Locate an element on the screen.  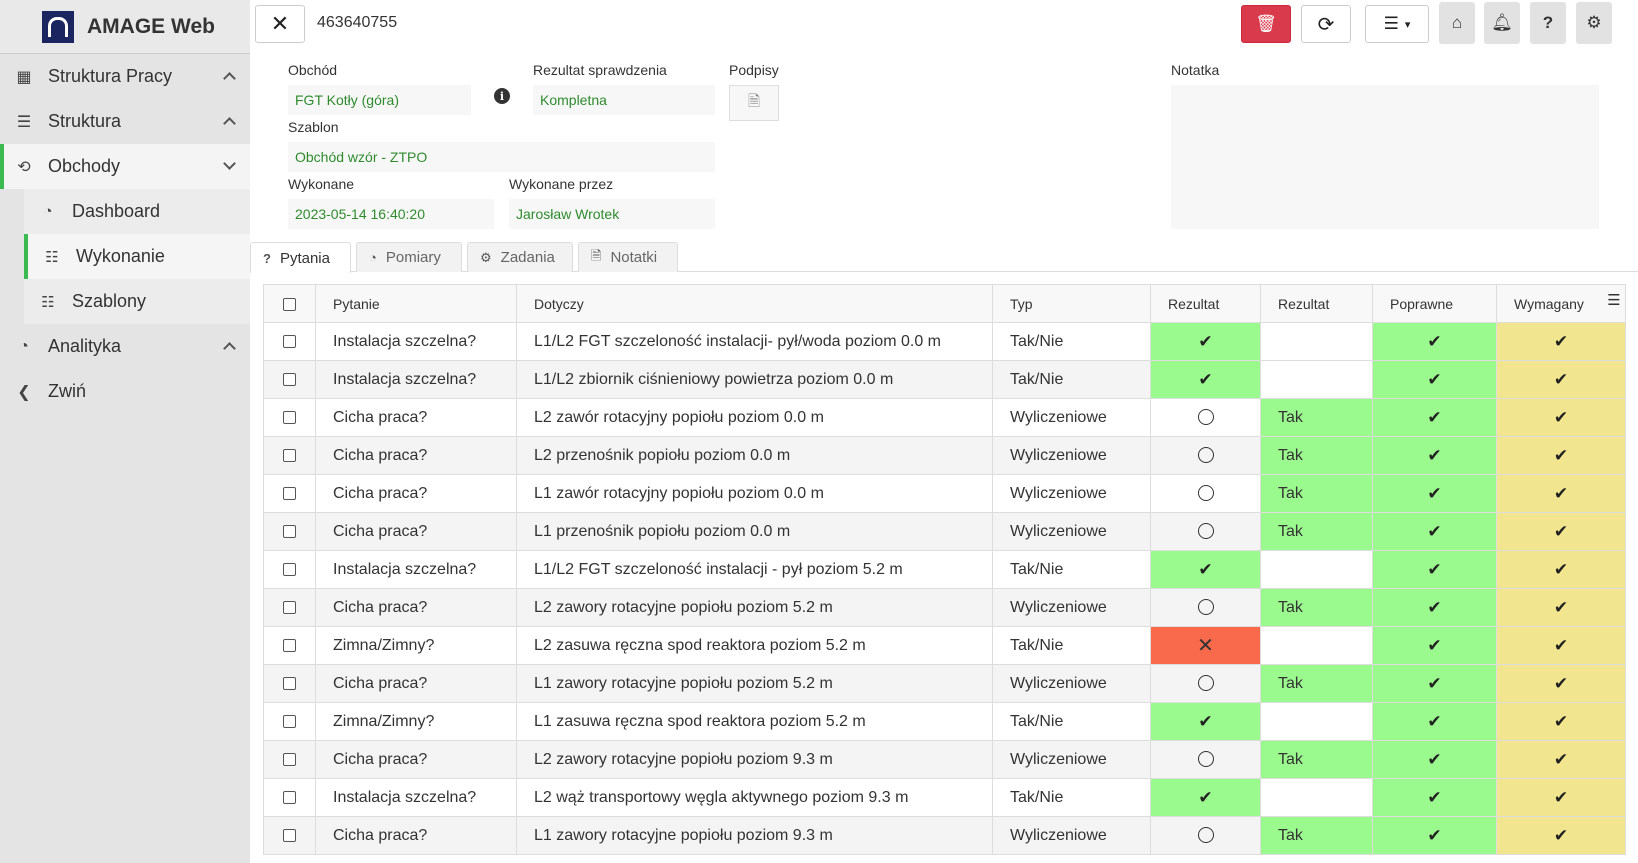
refresh-button: ⟳ is located at coordinates (1326, 24).